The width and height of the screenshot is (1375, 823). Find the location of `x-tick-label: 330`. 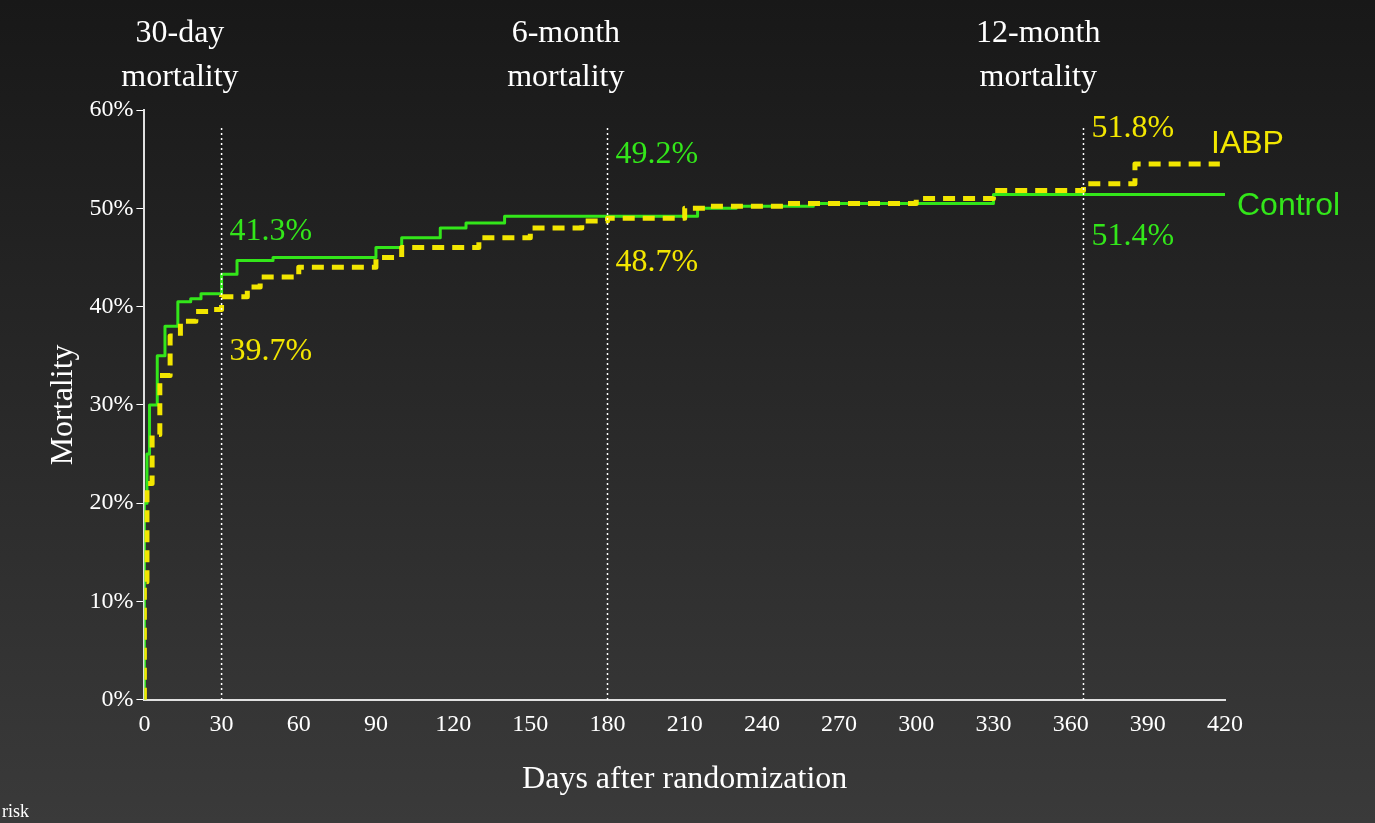

x-tick-label: 330 is located at coordinates (993, 723).